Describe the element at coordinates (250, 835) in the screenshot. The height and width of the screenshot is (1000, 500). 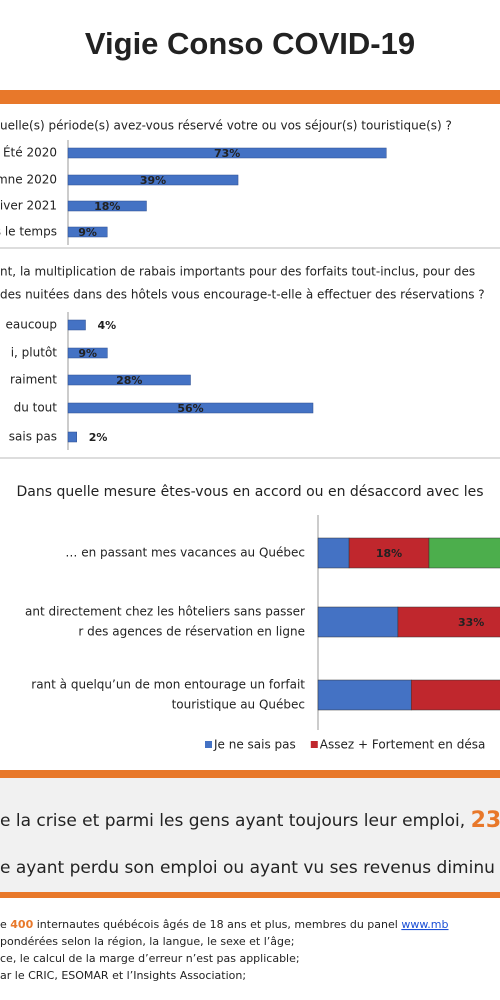
I see `banner-band` at that location.